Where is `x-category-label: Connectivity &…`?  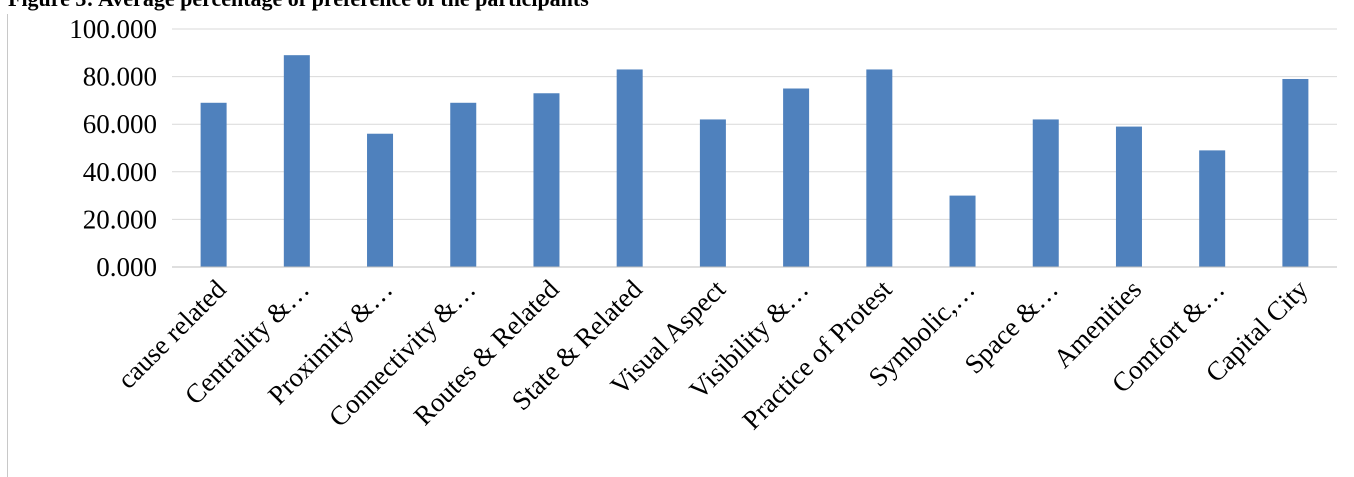
x-category-label: Connectivity &… is located at coordinates (402, 353).